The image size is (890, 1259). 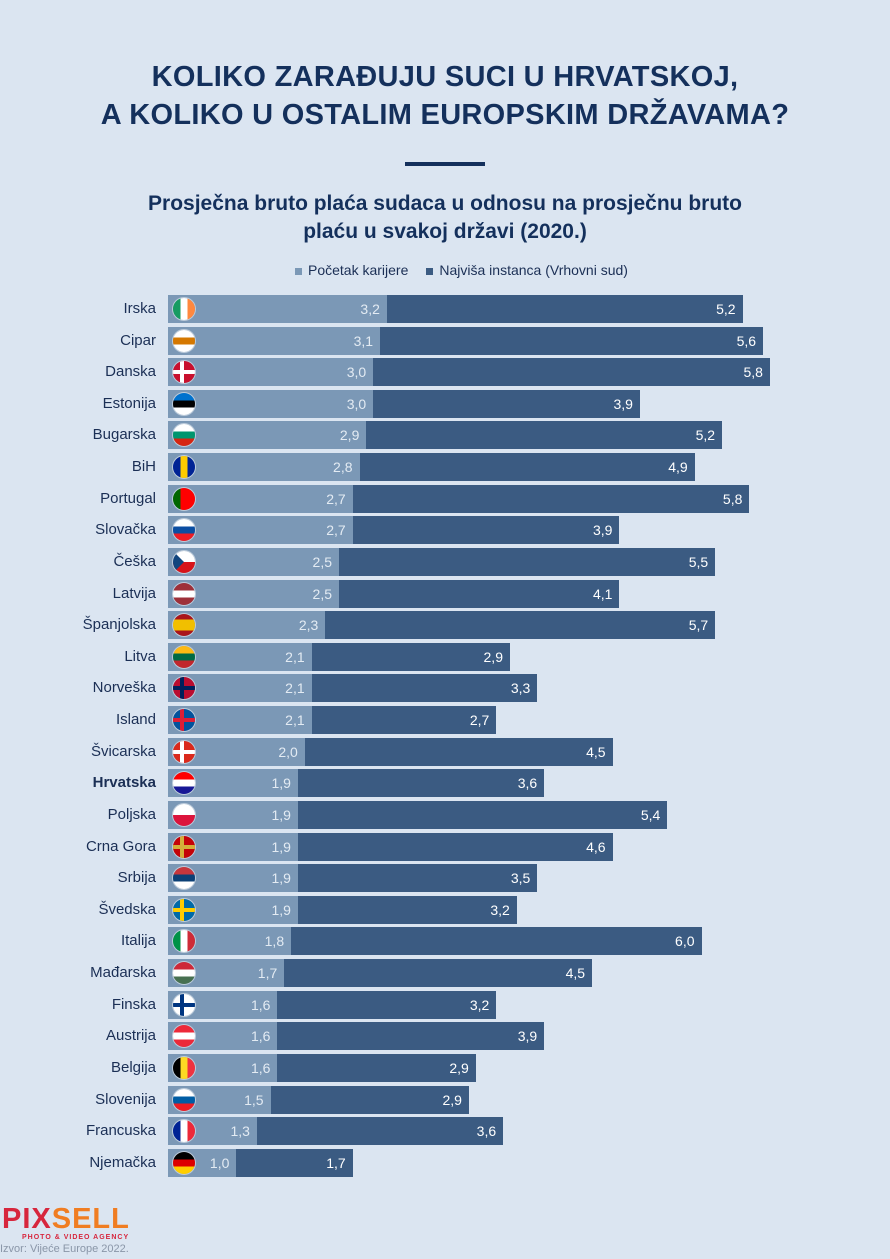 What do you see at coordinates (129, 403) in the screenshot?
I see `category-label: Estonija` at bounding box center [129, 403].